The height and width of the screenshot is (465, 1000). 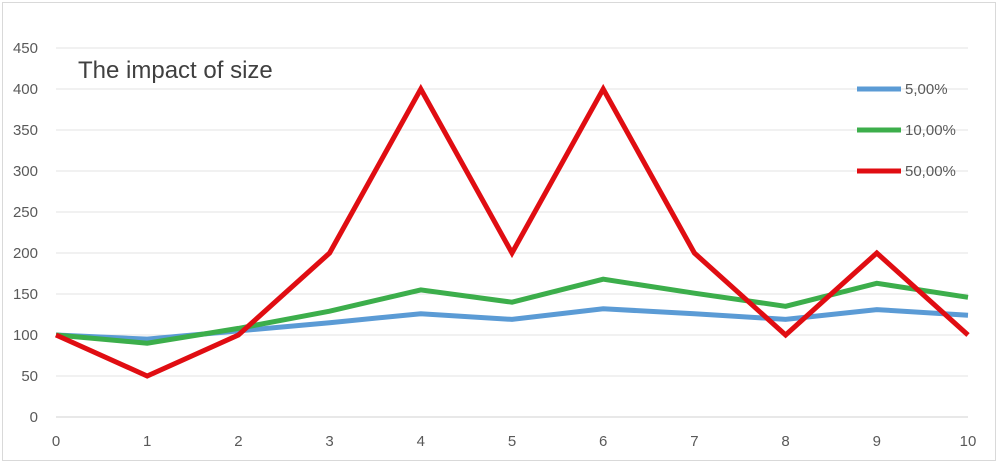 I want to click on x-tick-label: 1, so click(x=147, y=441).